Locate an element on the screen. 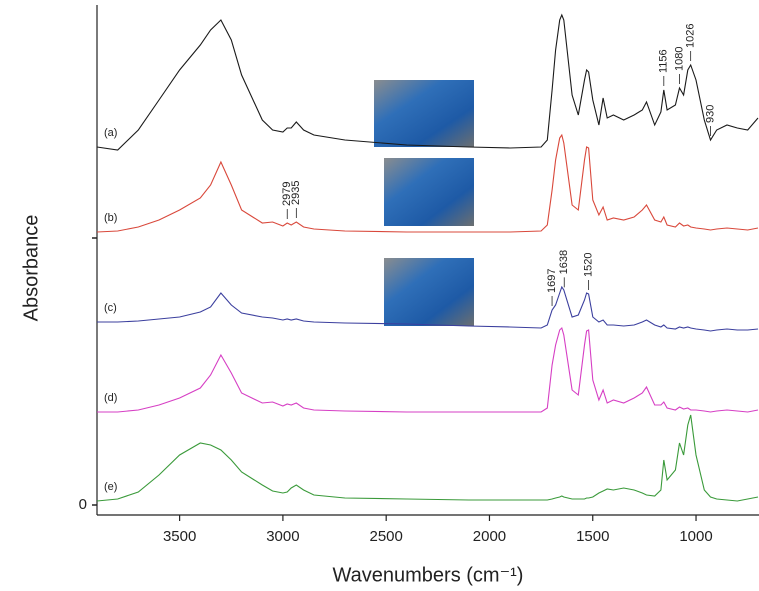 This screenshot has width=759, height=591. peak-label: 1638 is located at coordinates (564, 262).